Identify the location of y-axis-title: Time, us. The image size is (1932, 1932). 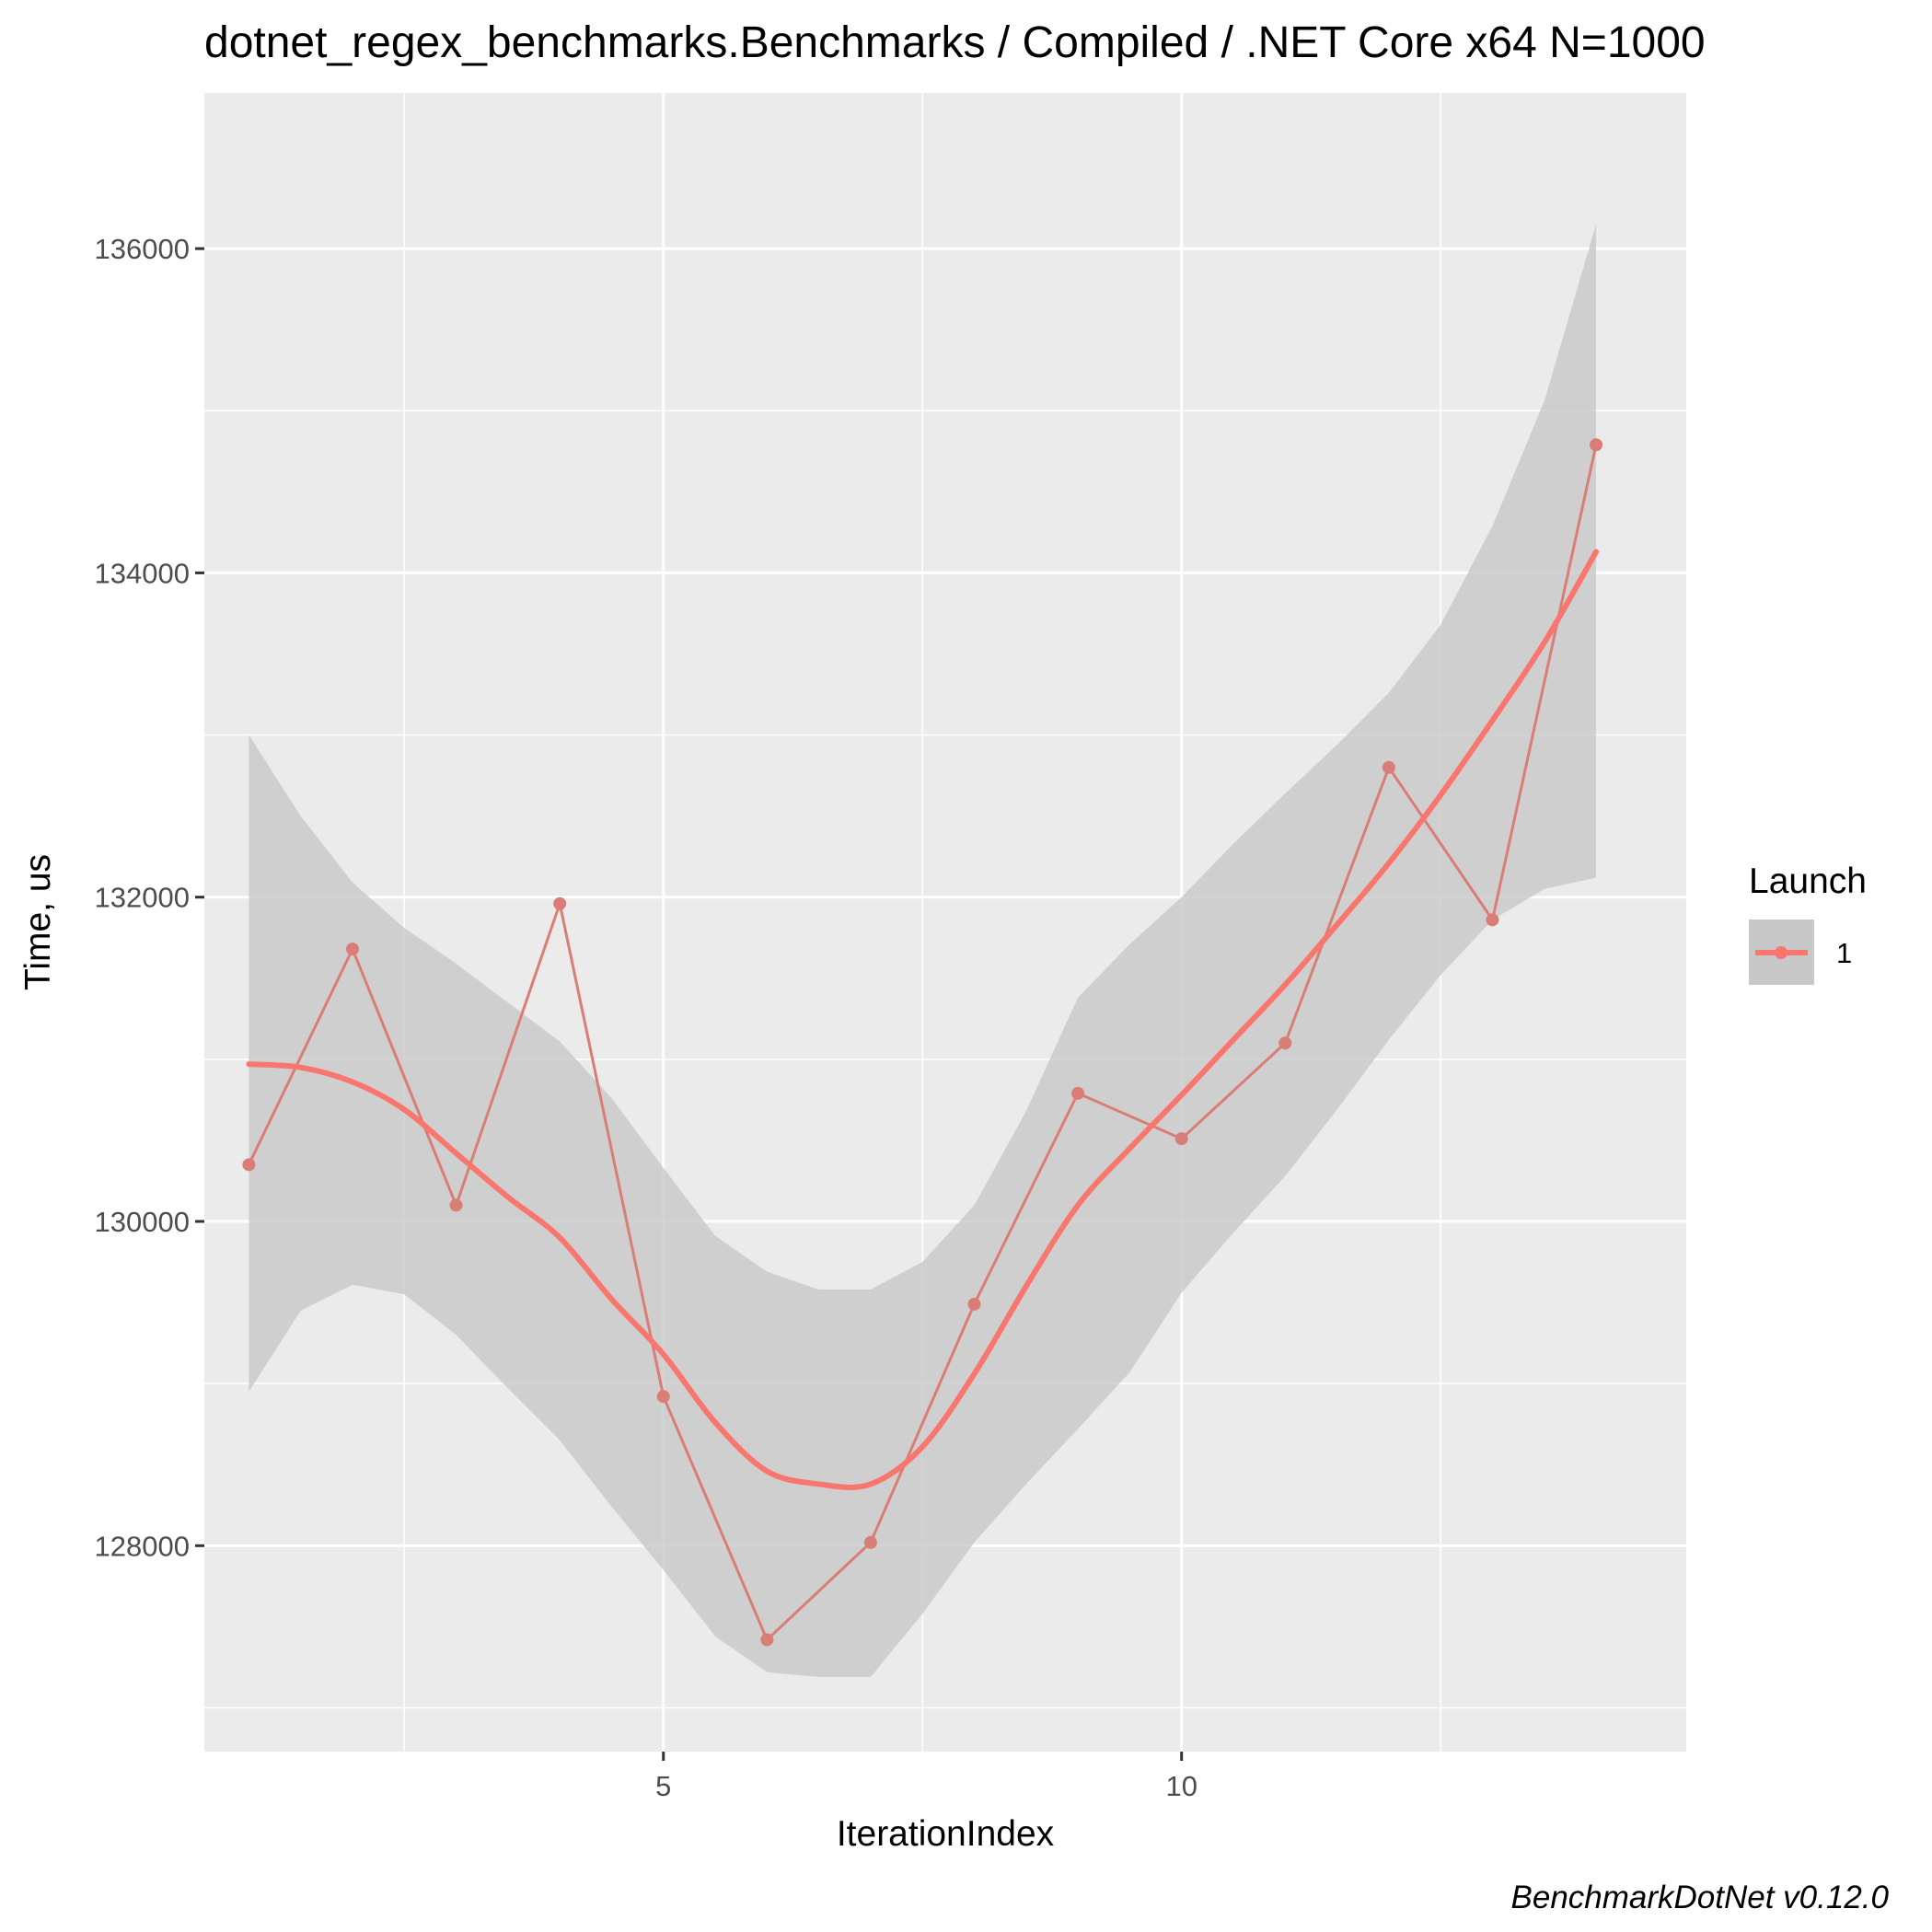
(38, 922).